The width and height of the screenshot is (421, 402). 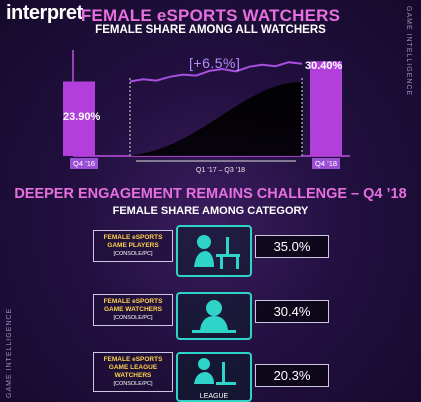 What do you see at coordinates (9, 352) in the screenshot?
I see `side-label-left: GAME INTELLIGENCE` at bounding box center [9, 352].